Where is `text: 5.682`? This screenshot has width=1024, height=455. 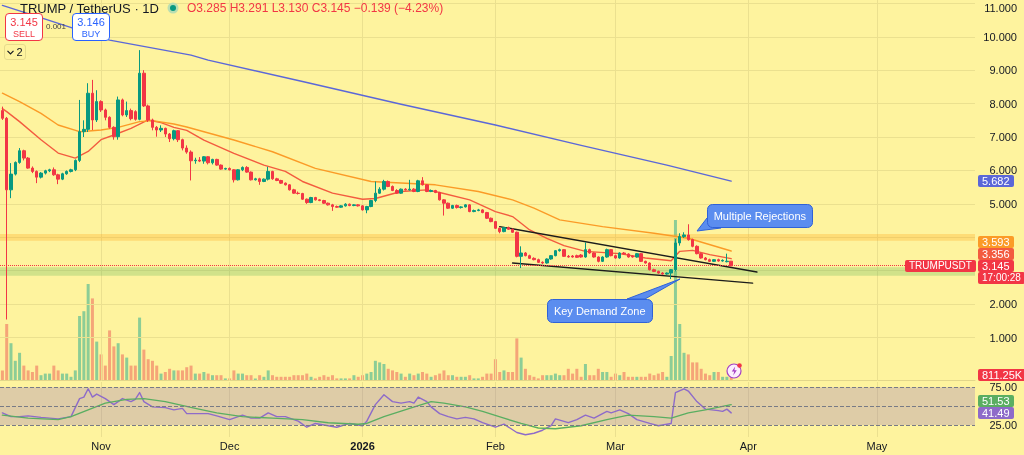 text: 5.682 is located at coordinates (996, 181).